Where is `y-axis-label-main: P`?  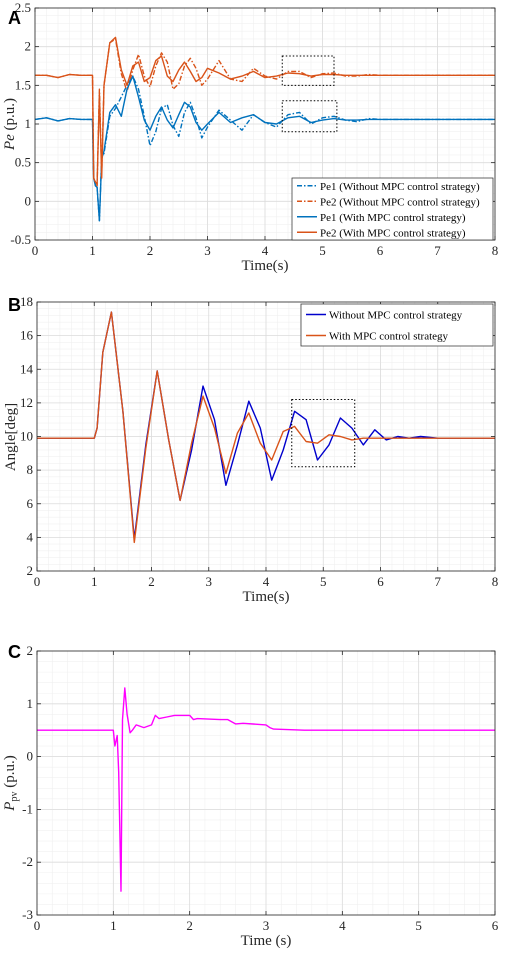
y-axis-label-main: P is located at coordinates (10, 807).